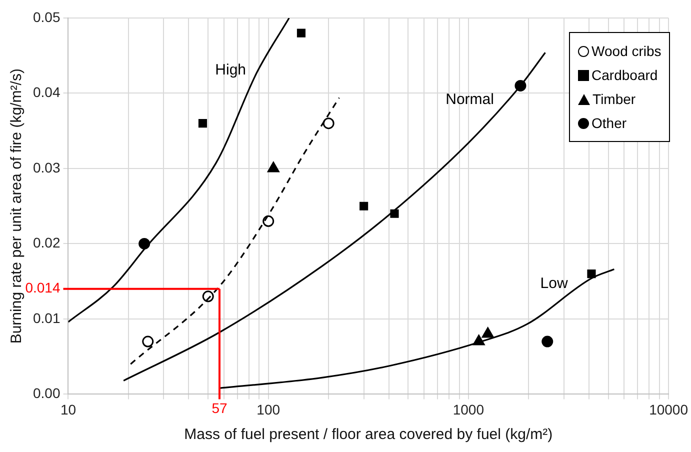 The height and width of the screenshot is (452, 691). I want to click on legend-label: Wood cribs, so click(627, 51).